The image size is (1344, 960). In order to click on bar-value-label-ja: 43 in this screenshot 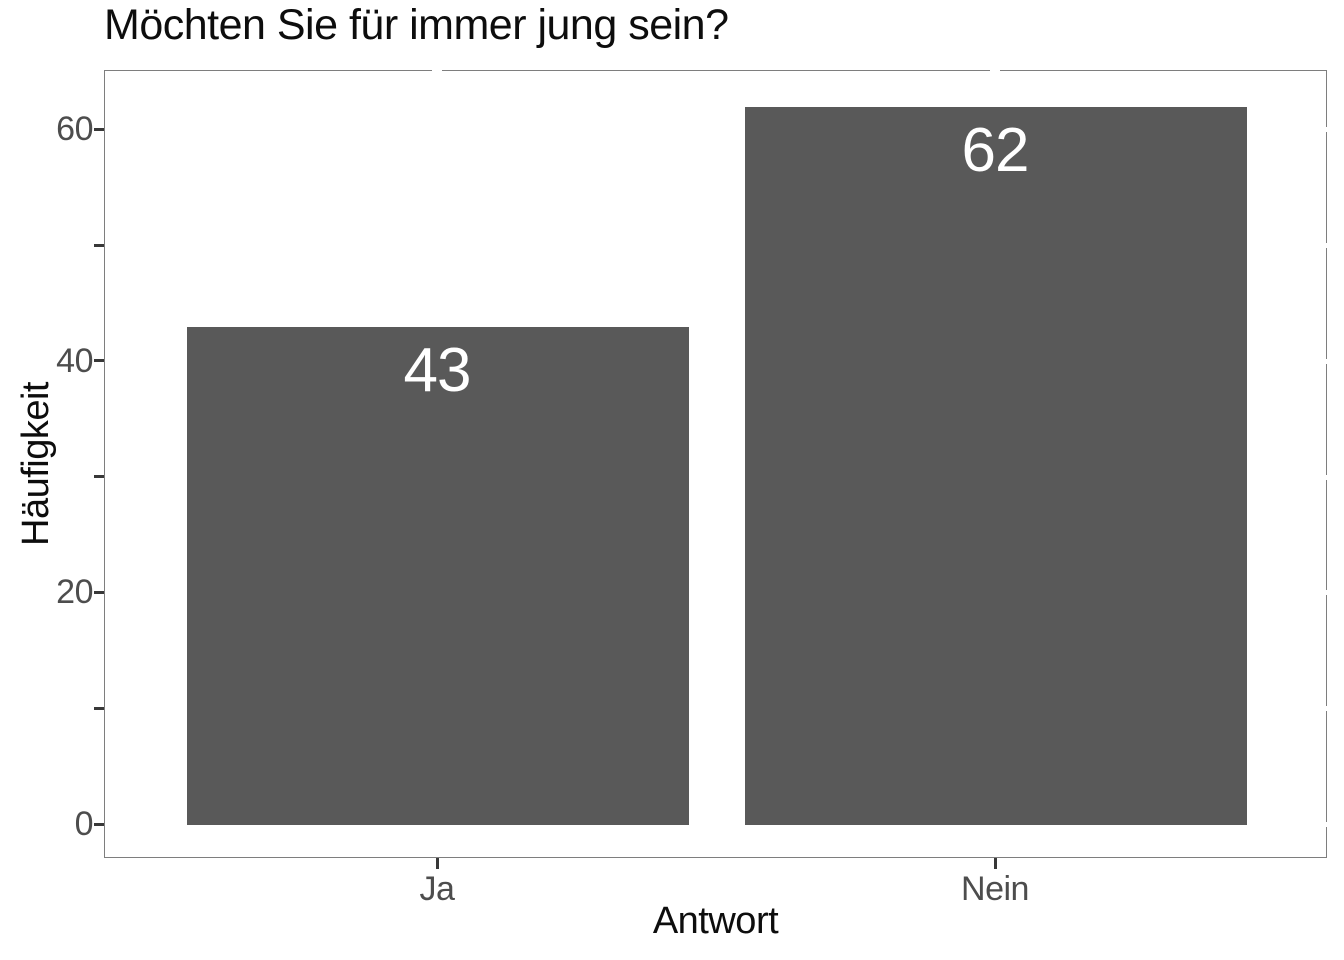, I will do `click(437, 371)`.